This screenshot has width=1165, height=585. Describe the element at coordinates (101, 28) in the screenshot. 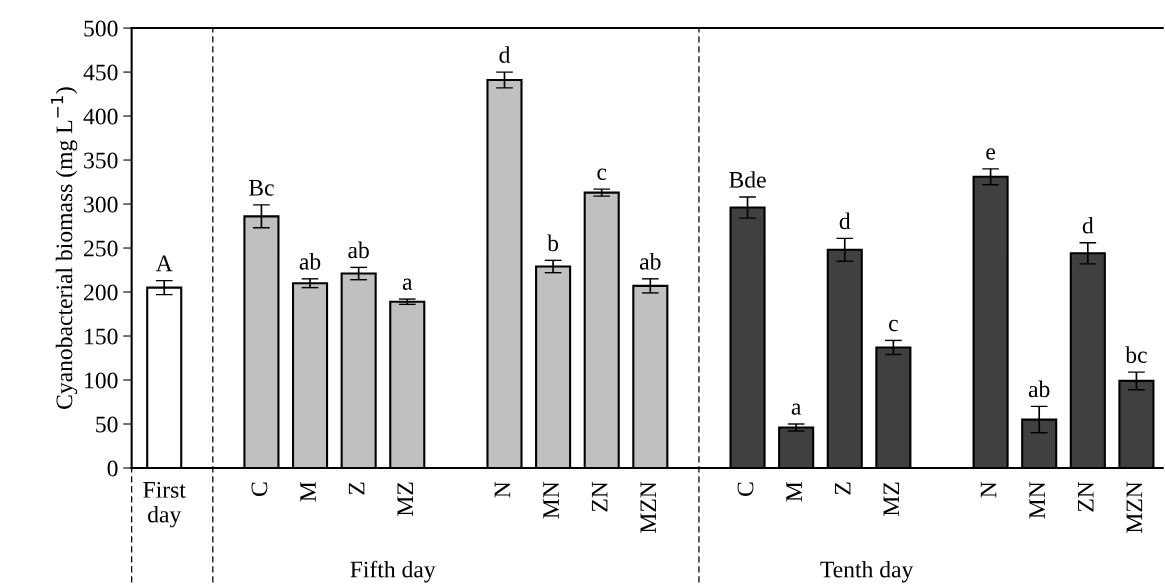

I see `y-tick-label: 500` at that location.